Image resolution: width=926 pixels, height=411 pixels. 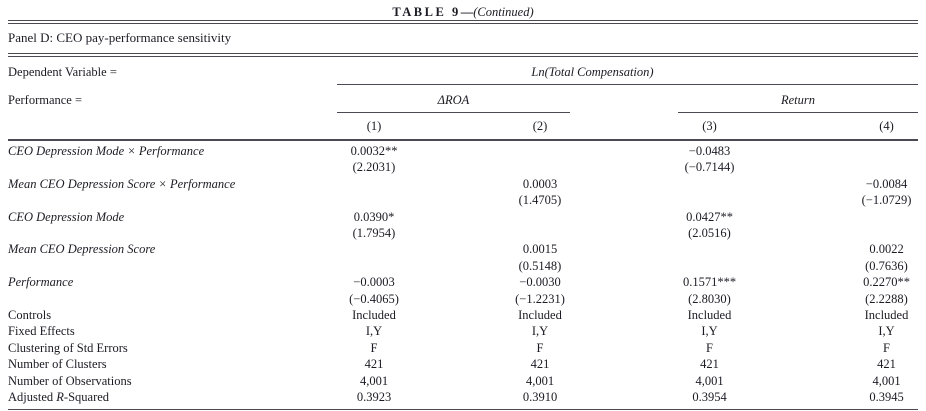 I want to click on data-cell: −0.0003, so click(x=374, y=282).